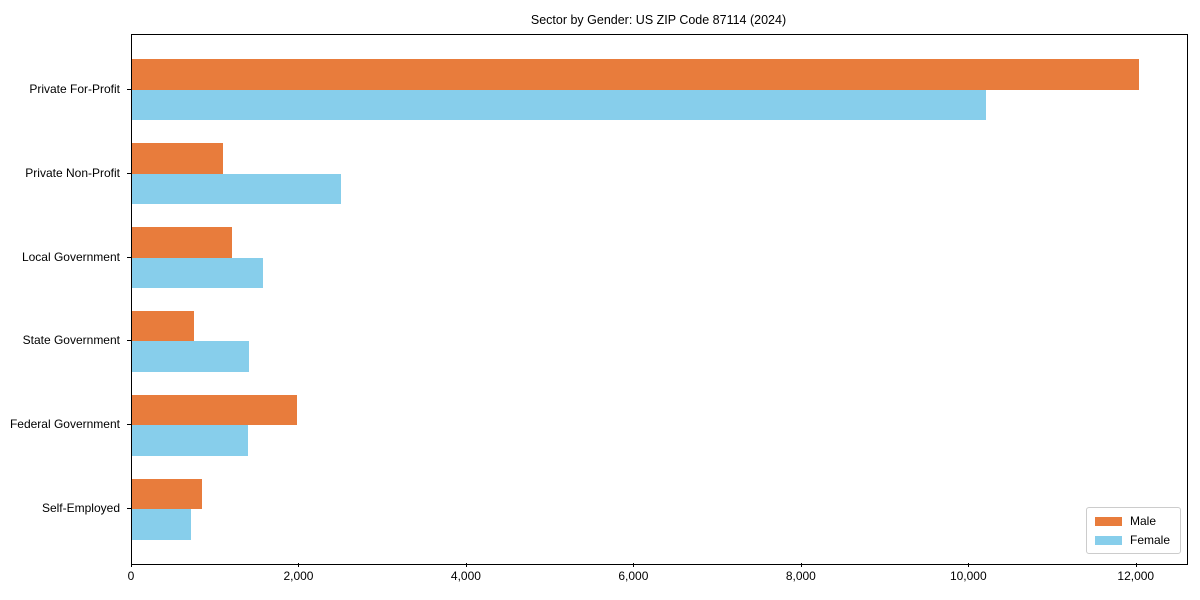 This screenshot has width=1200, height=600. What do you see at coordinates (72, 172) in the screenshot?
I see `y-tick-label: Private Non-Profit` at bounding box center [72, 172].